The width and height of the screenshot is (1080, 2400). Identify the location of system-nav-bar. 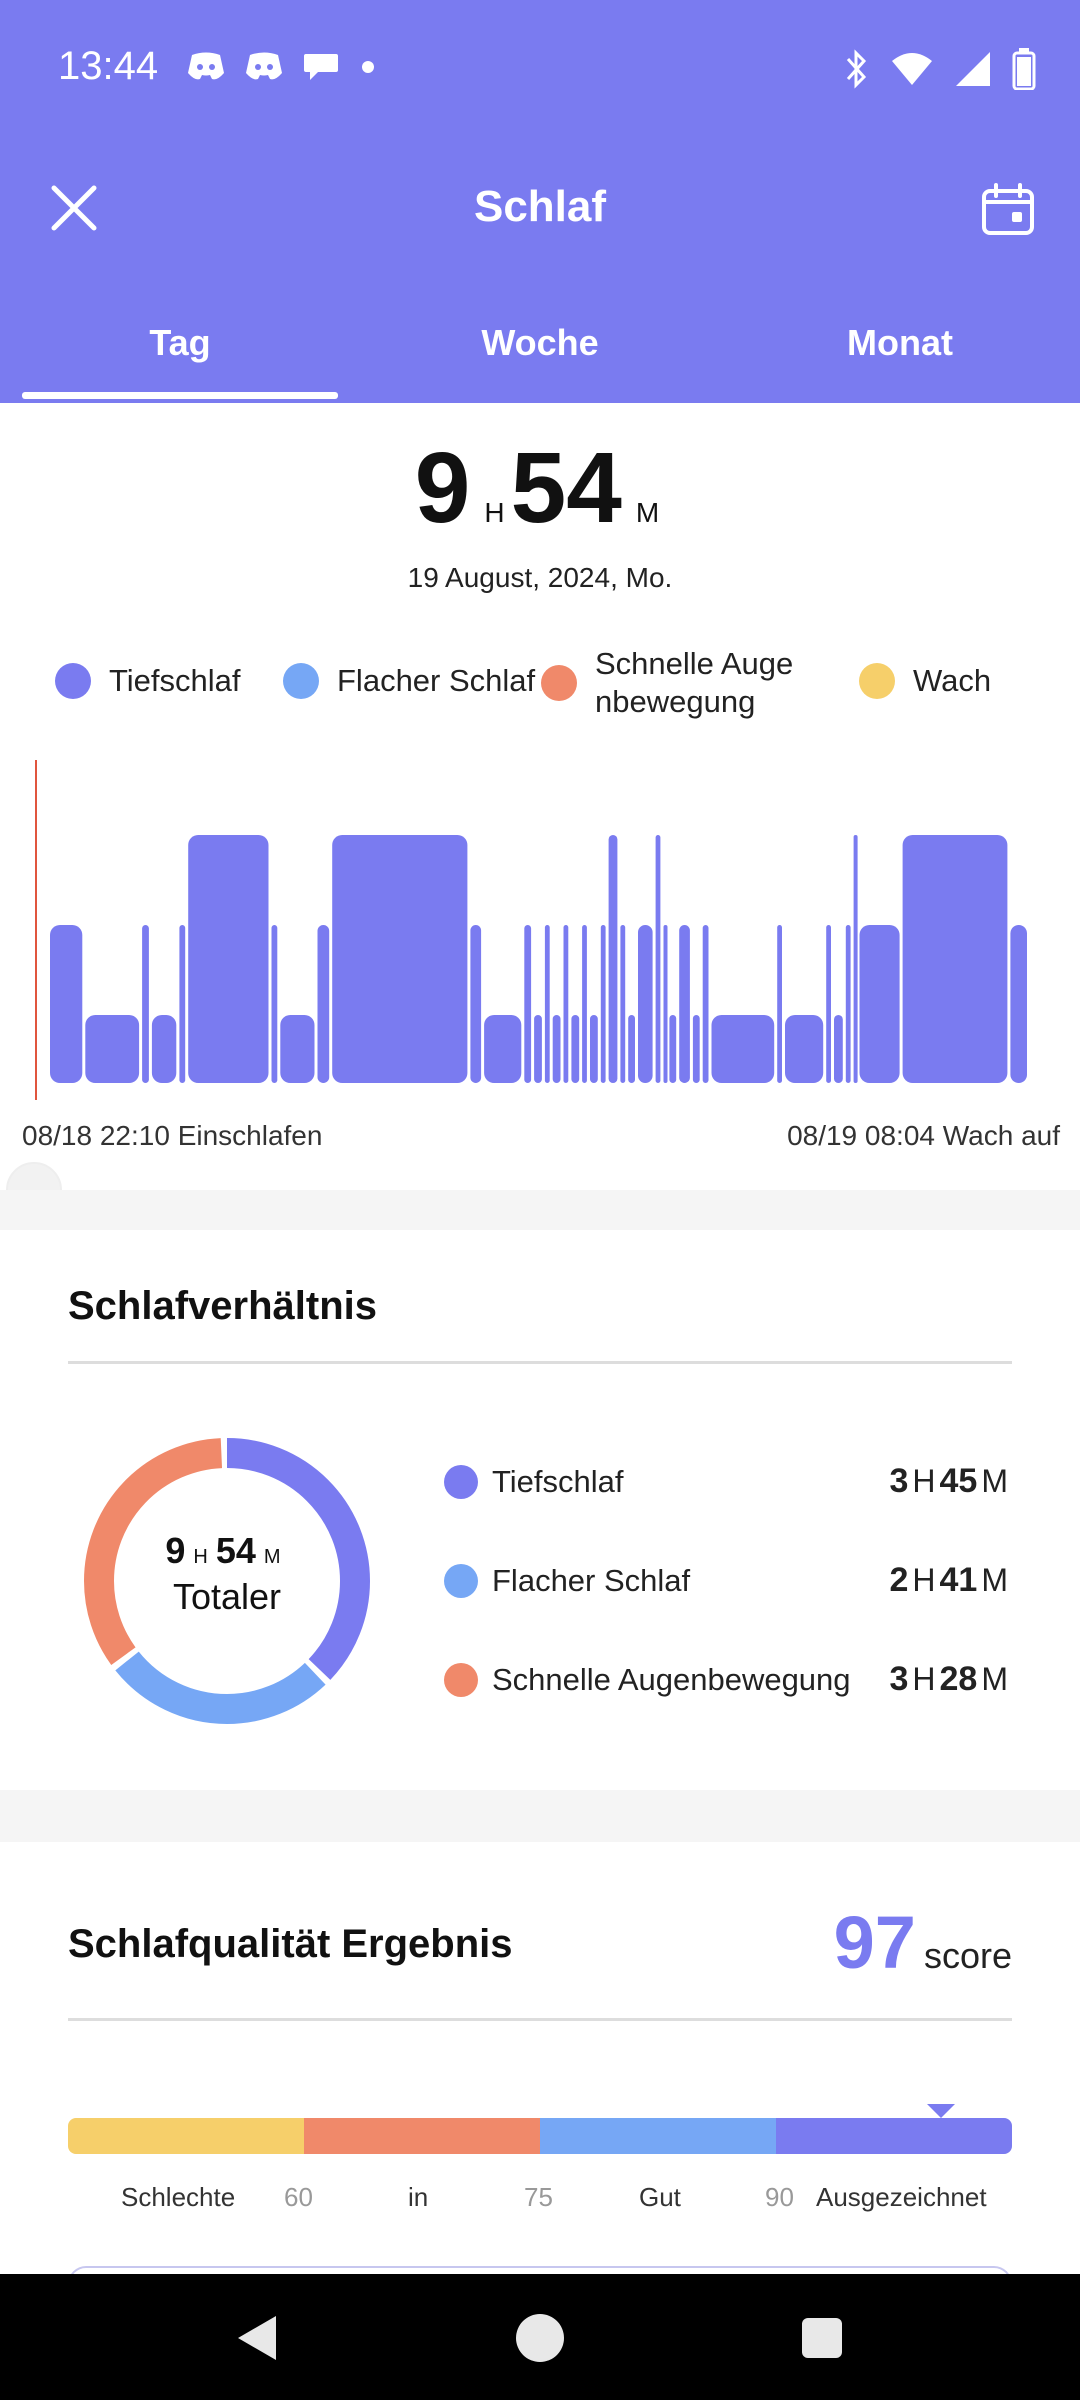
(540, 2337).